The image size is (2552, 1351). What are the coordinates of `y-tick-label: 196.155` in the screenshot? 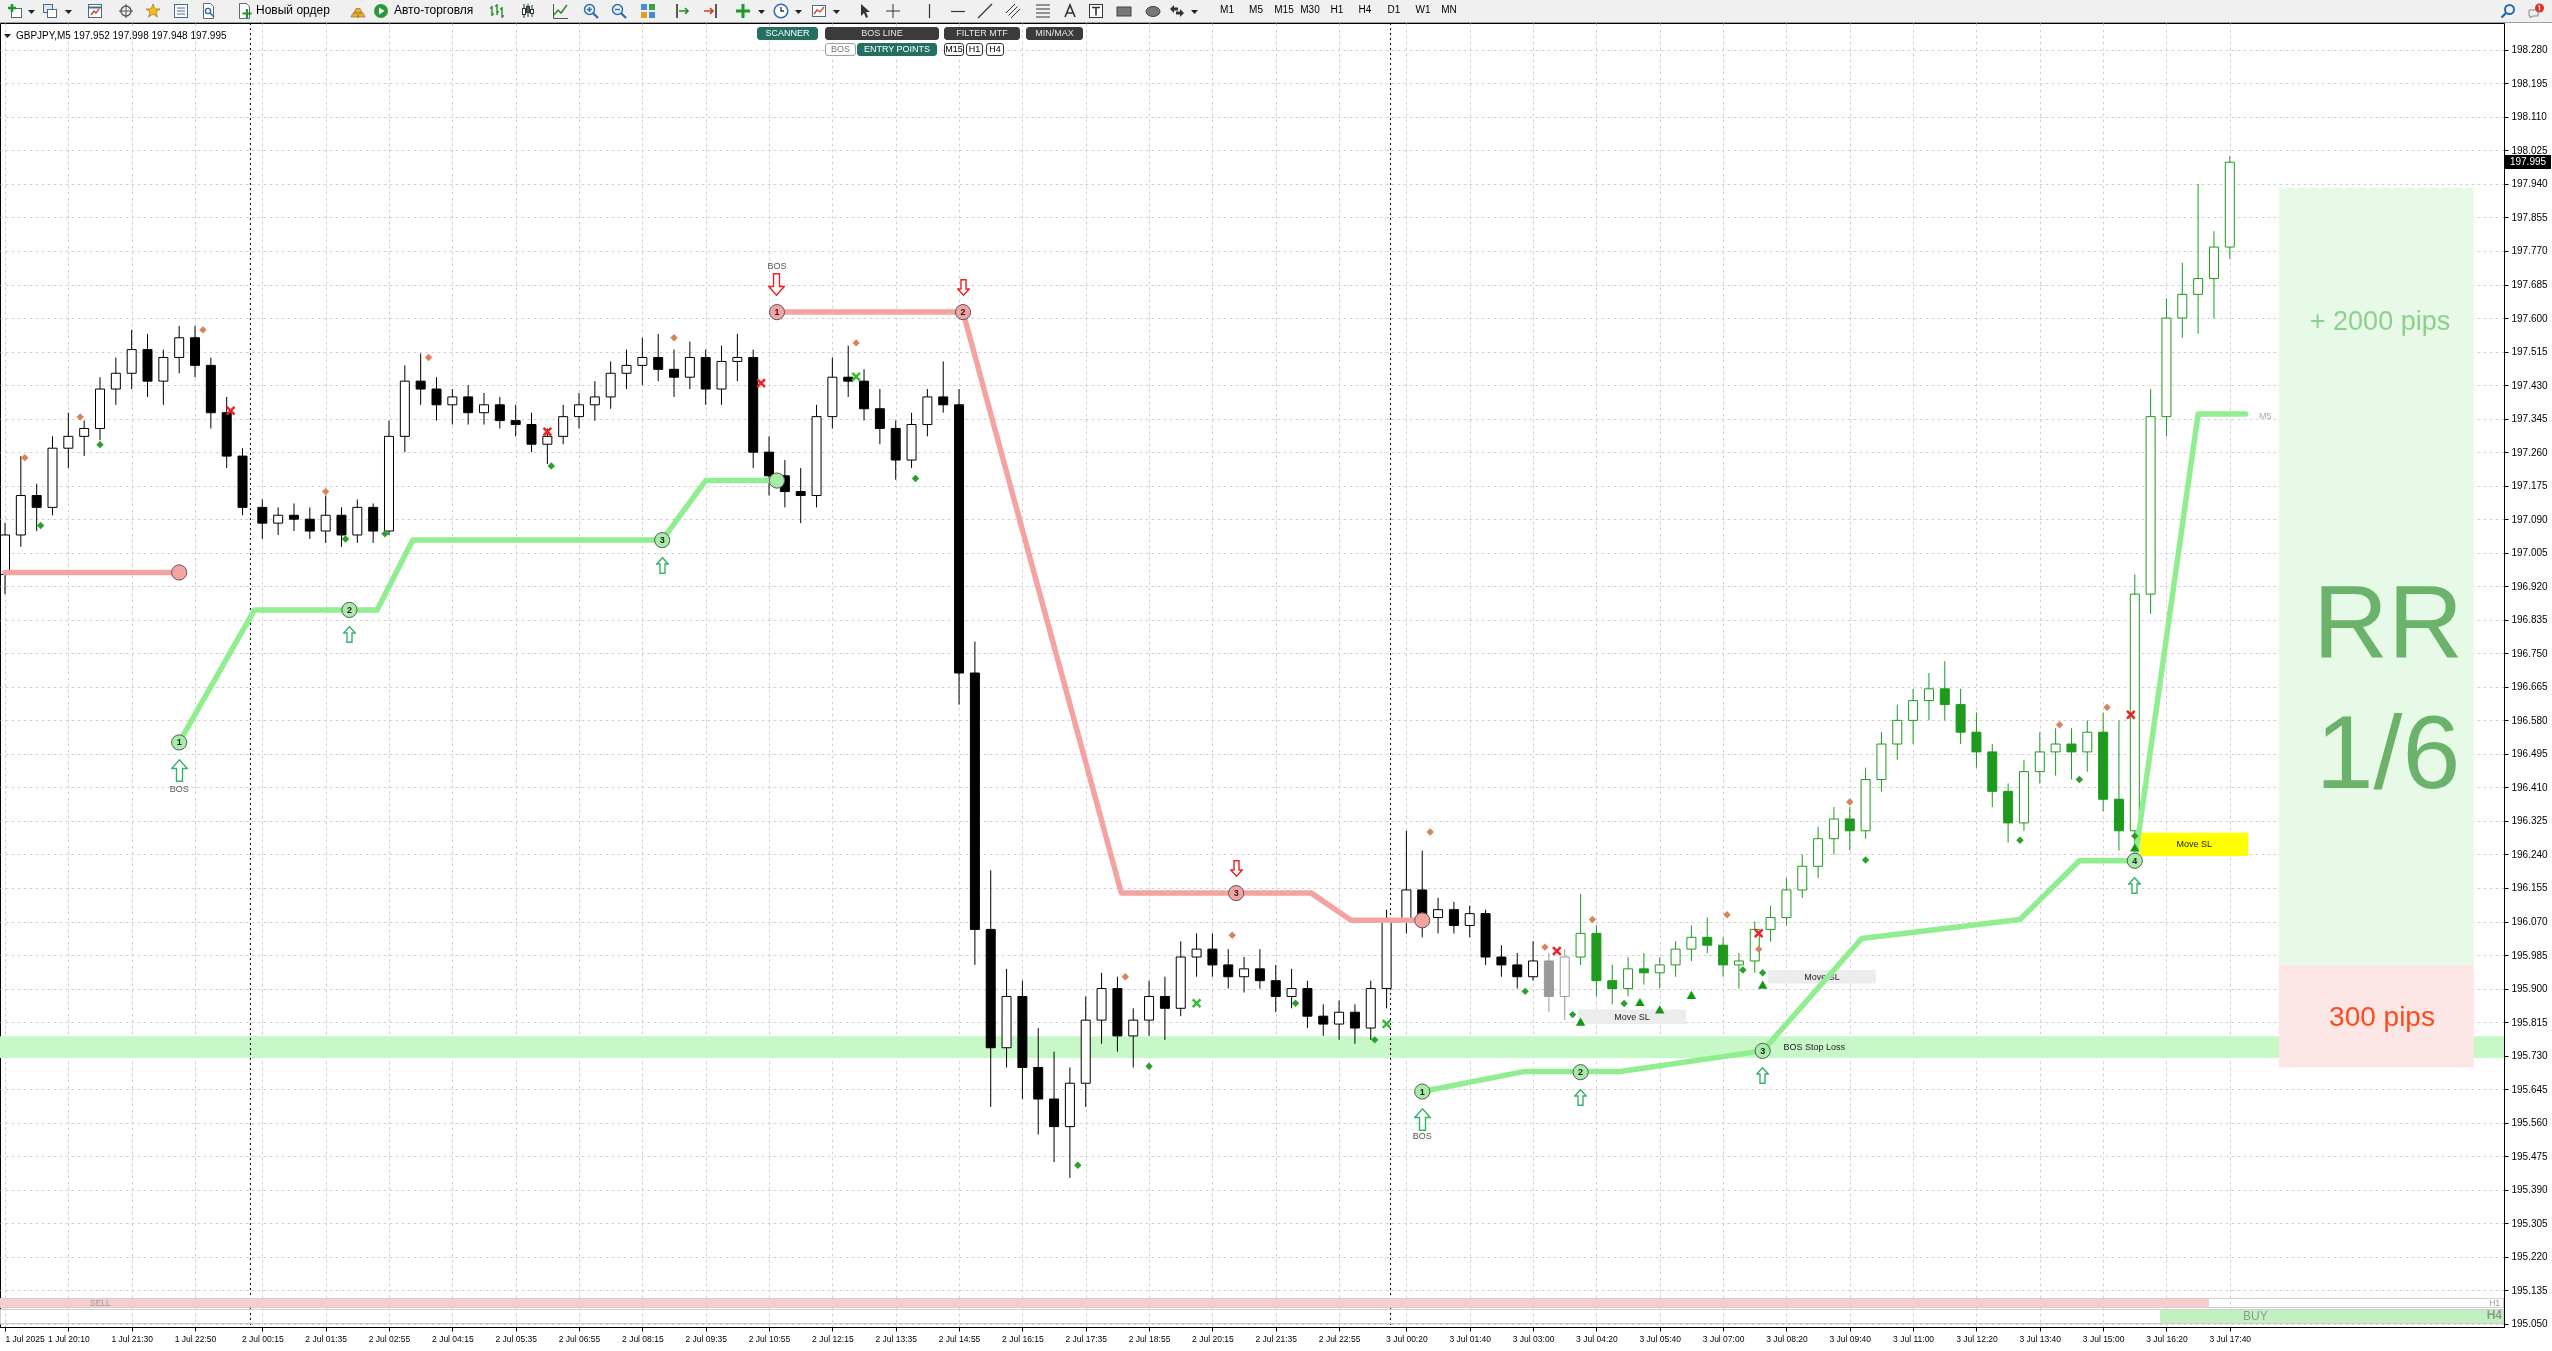 It's located at (2530, 888).